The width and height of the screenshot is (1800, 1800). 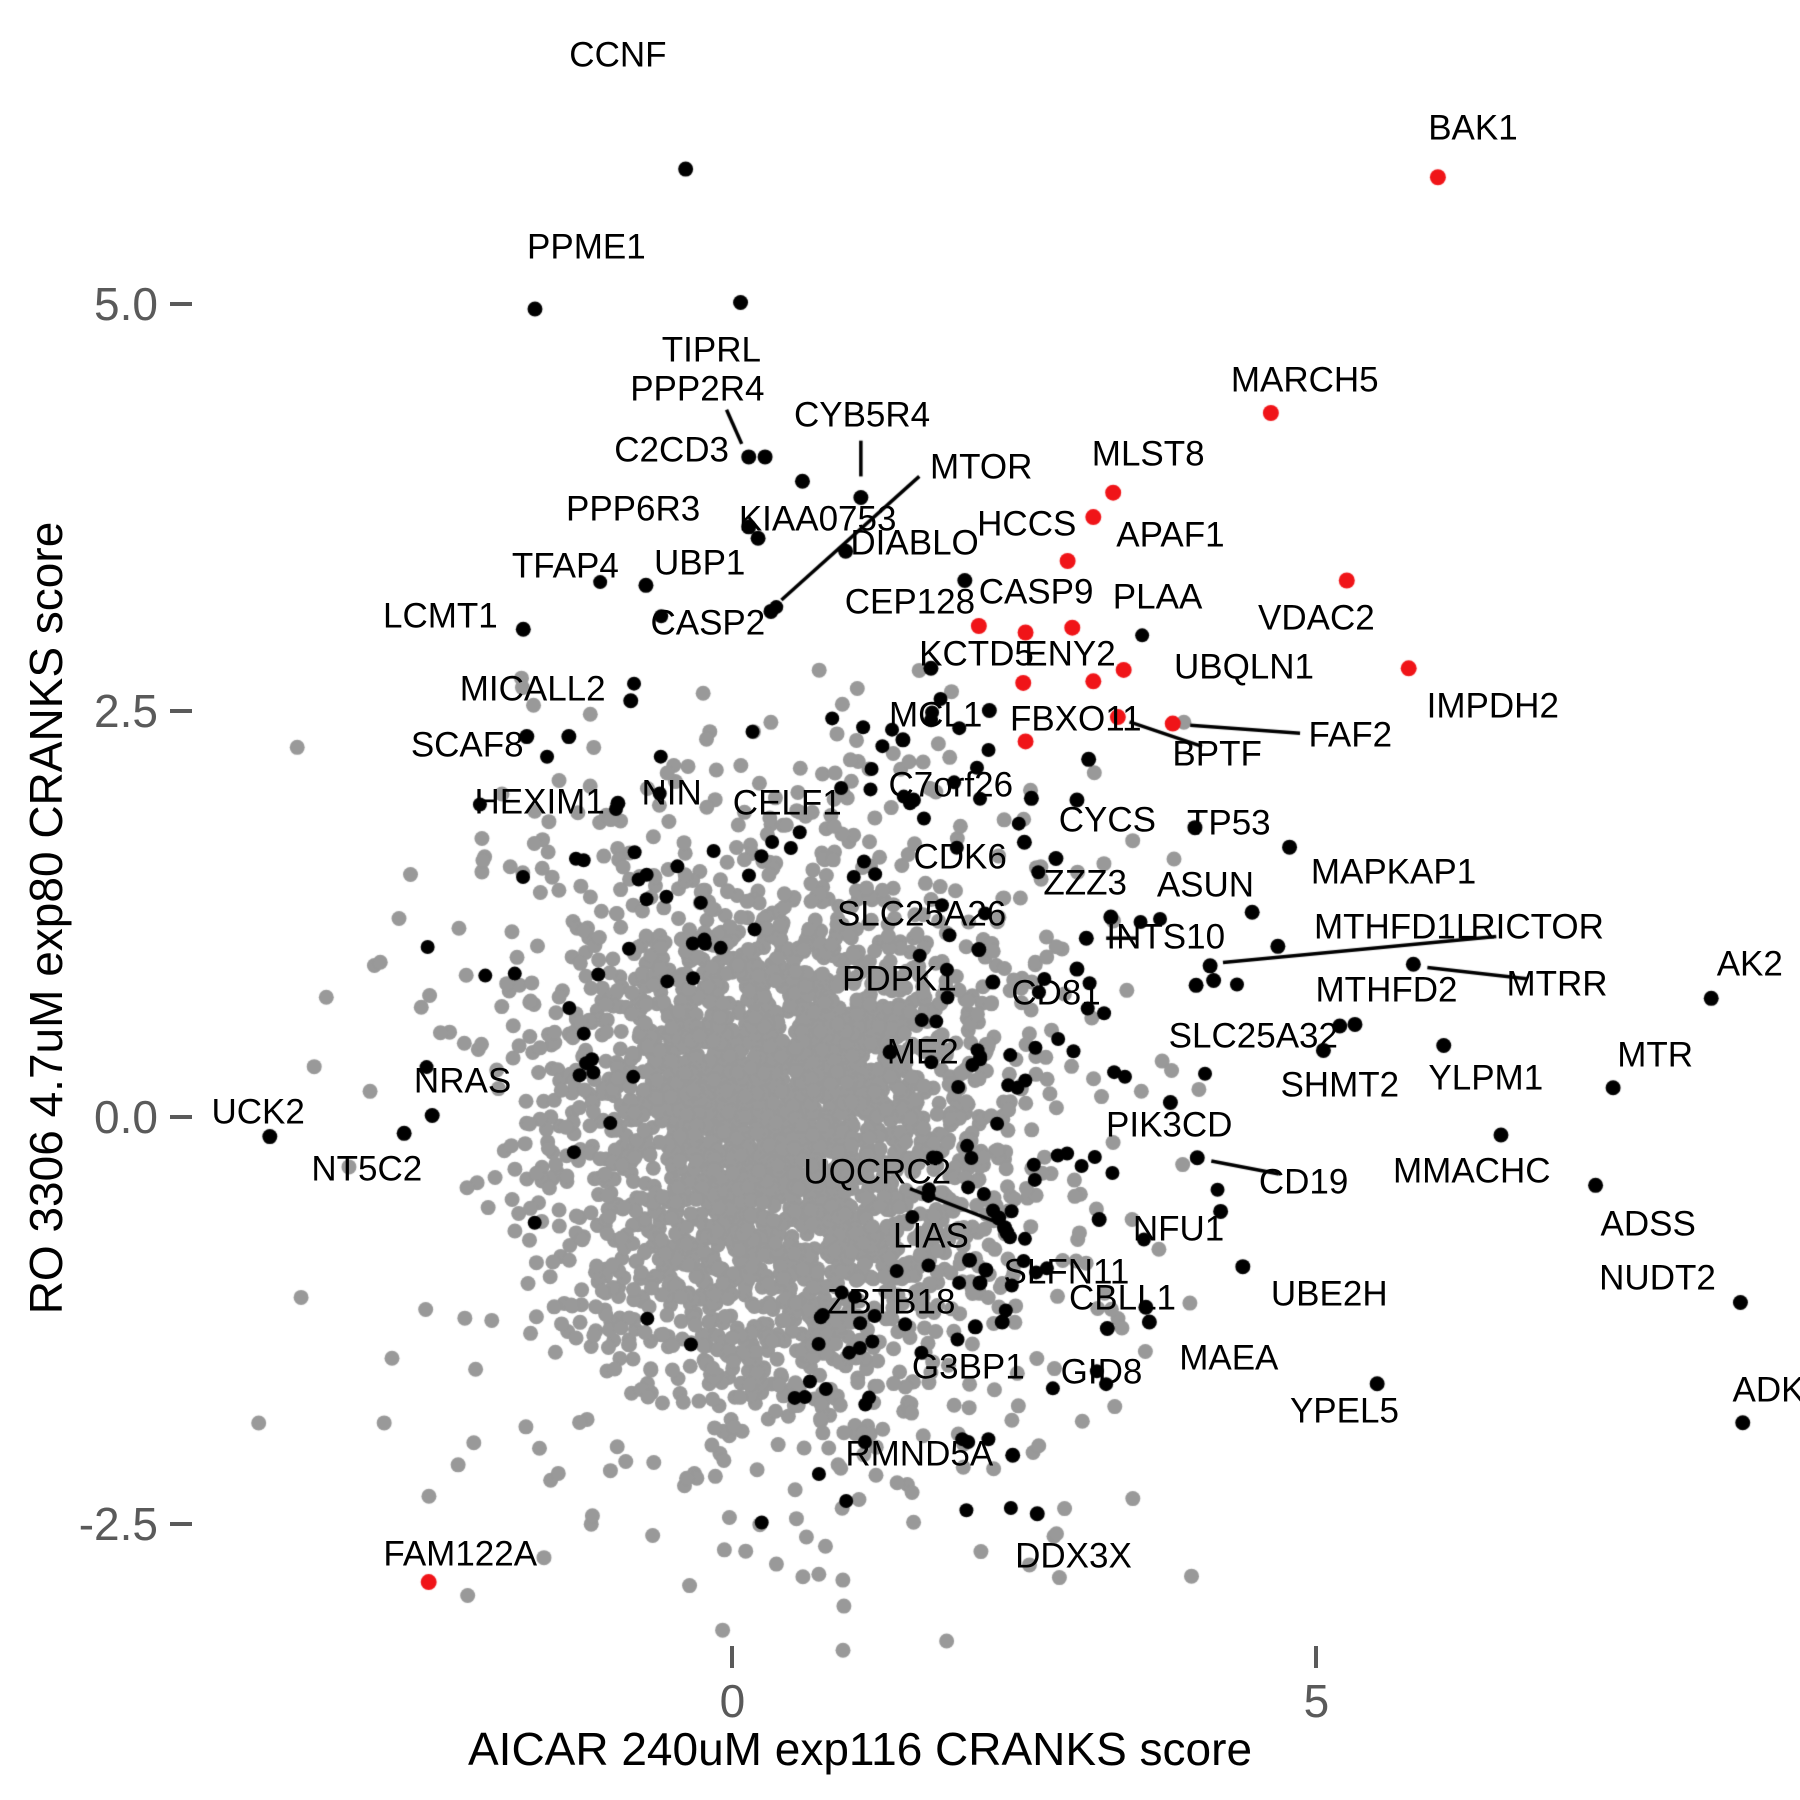 What do you see at coordinates (46, 918) in the screenshot?
I see `y-axis-title: RO 3306 4.7uM exp80 CRANKS score` at bounding box center [46, 918].